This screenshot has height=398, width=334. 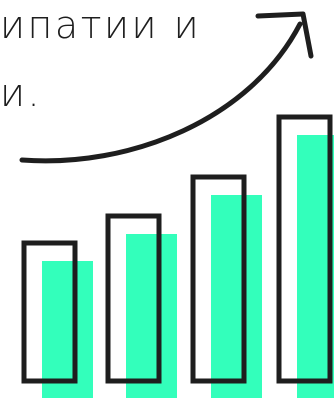 I want to click on text-line-1: ипатии и, so click(x=101, y=25).